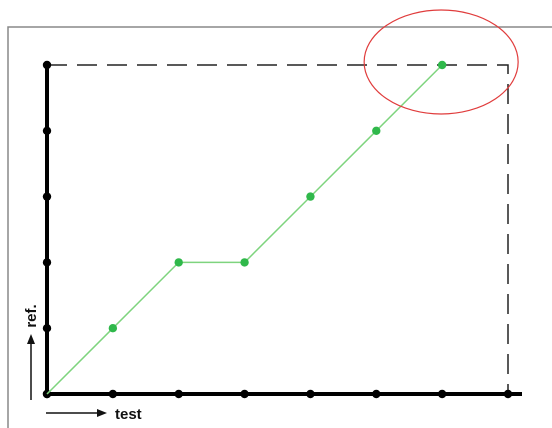 The height and width of the screenshot is (428, 552). I want to click on y-label-arrow-head, so click(31, 339).